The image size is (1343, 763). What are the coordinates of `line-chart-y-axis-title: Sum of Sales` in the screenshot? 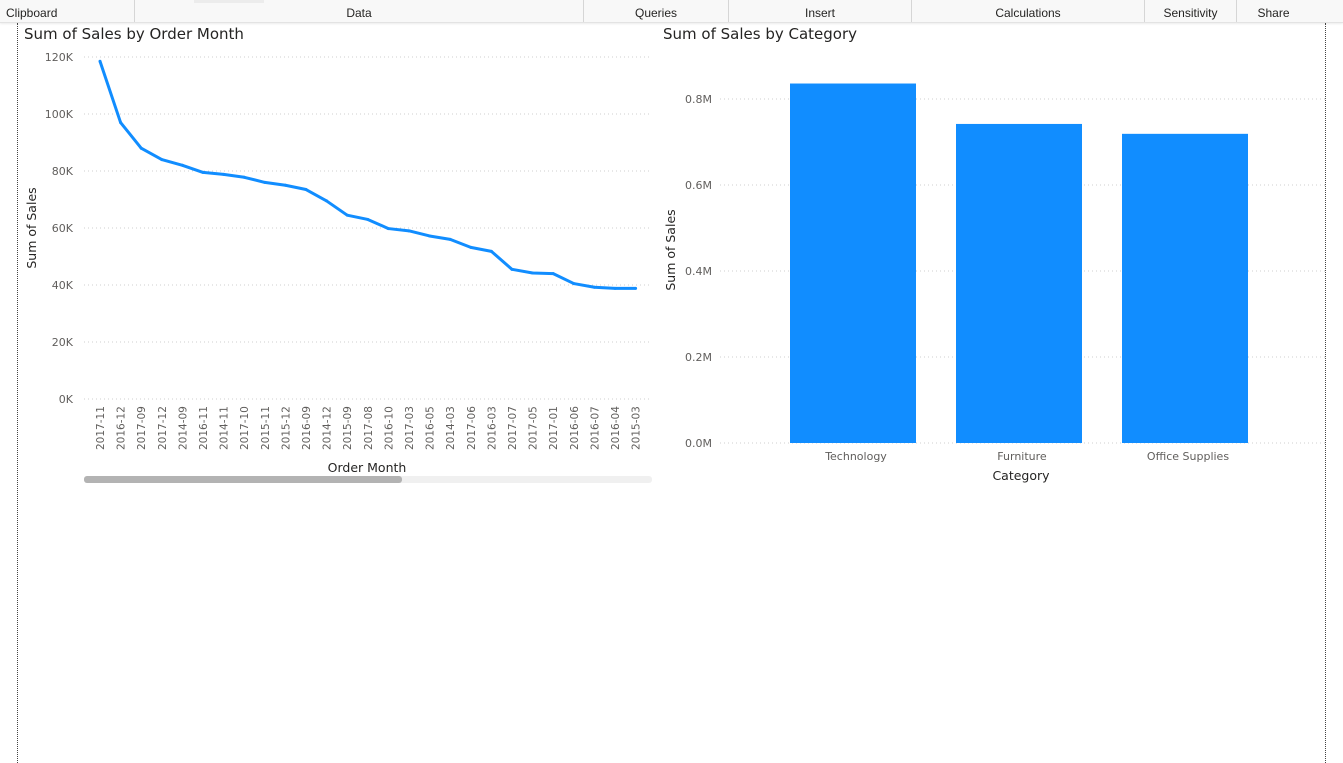 It's located at (31, 227).